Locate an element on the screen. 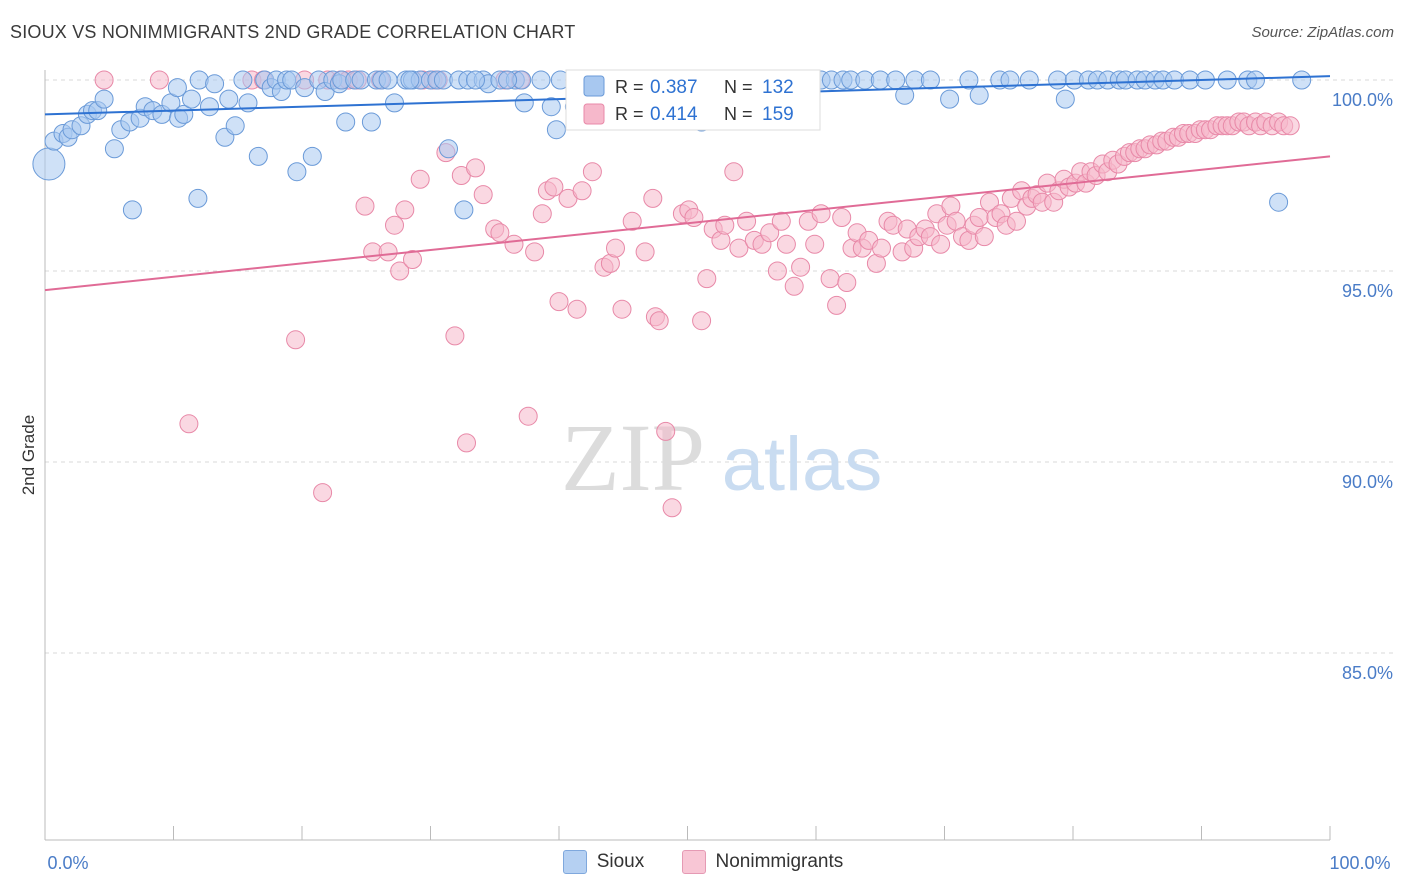 The image size is (1406, 892). stats-legend-swatch-nonimmigrants is located at coordinates (594, 114).